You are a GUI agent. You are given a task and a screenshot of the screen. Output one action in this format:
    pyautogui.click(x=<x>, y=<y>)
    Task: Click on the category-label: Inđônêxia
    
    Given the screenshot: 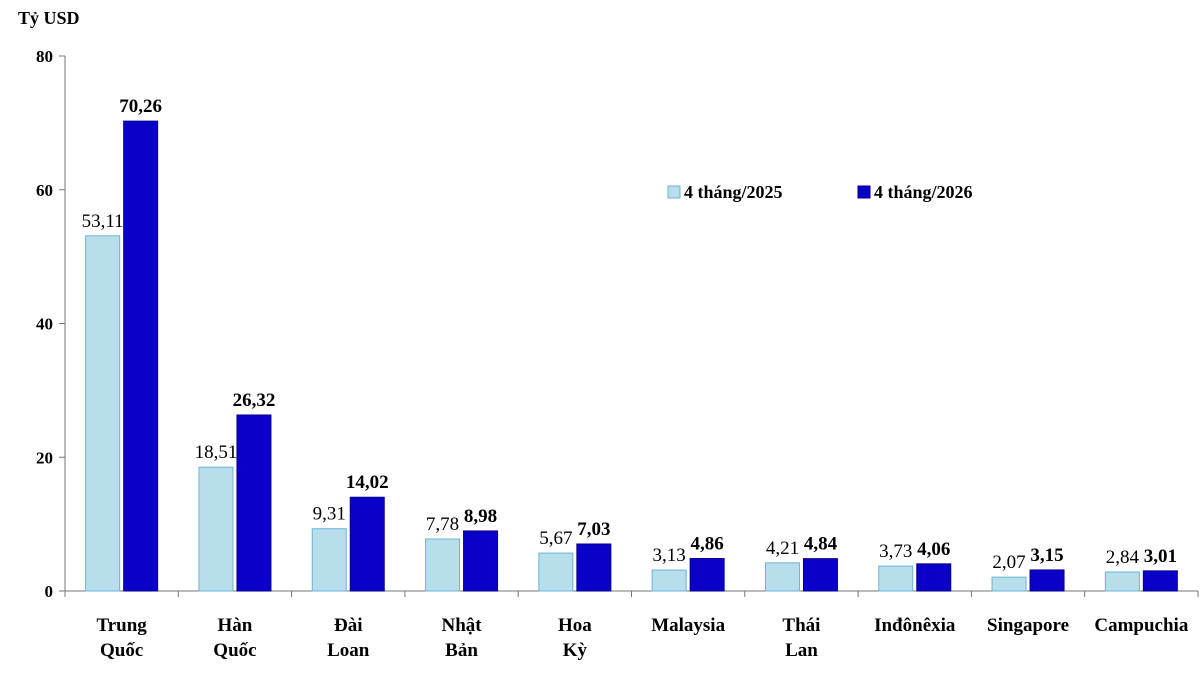 What is the action you would take?
    pyautogui.click(x=915, y=625)
    